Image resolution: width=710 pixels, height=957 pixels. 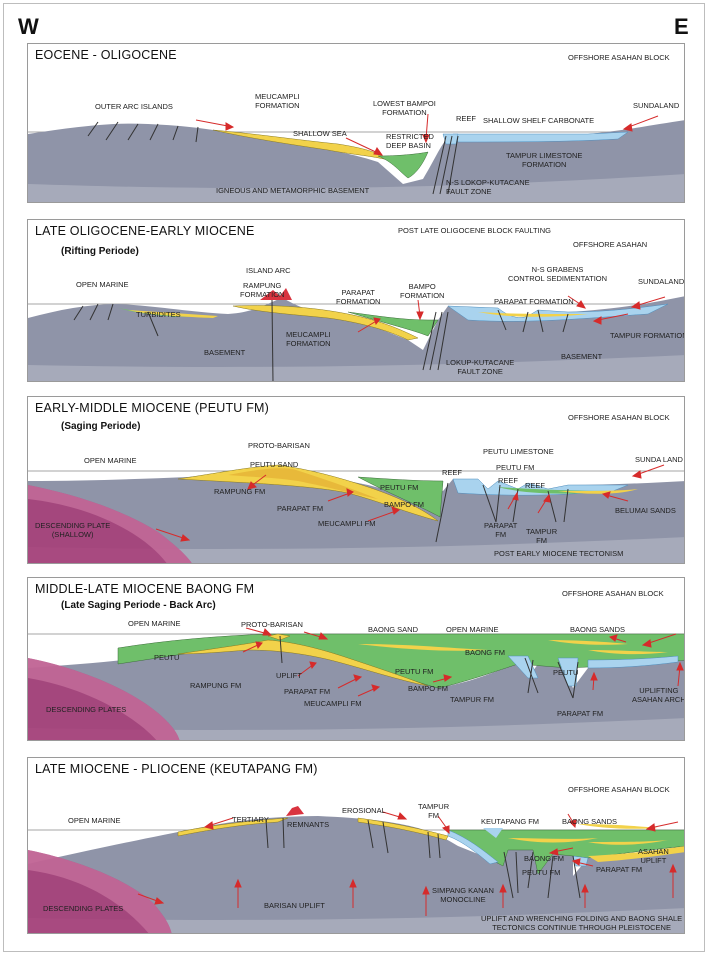 I want to click on panel-2-title: LATE OLIGOCENE-EARLY MIOCENE, so click(x=145, y=231).